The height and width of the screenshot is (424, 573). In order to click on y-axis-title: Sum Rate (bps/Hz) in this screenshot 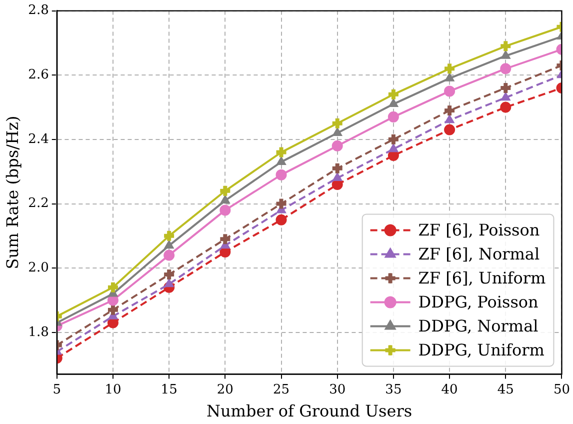, I will do `click(12, 193)`.